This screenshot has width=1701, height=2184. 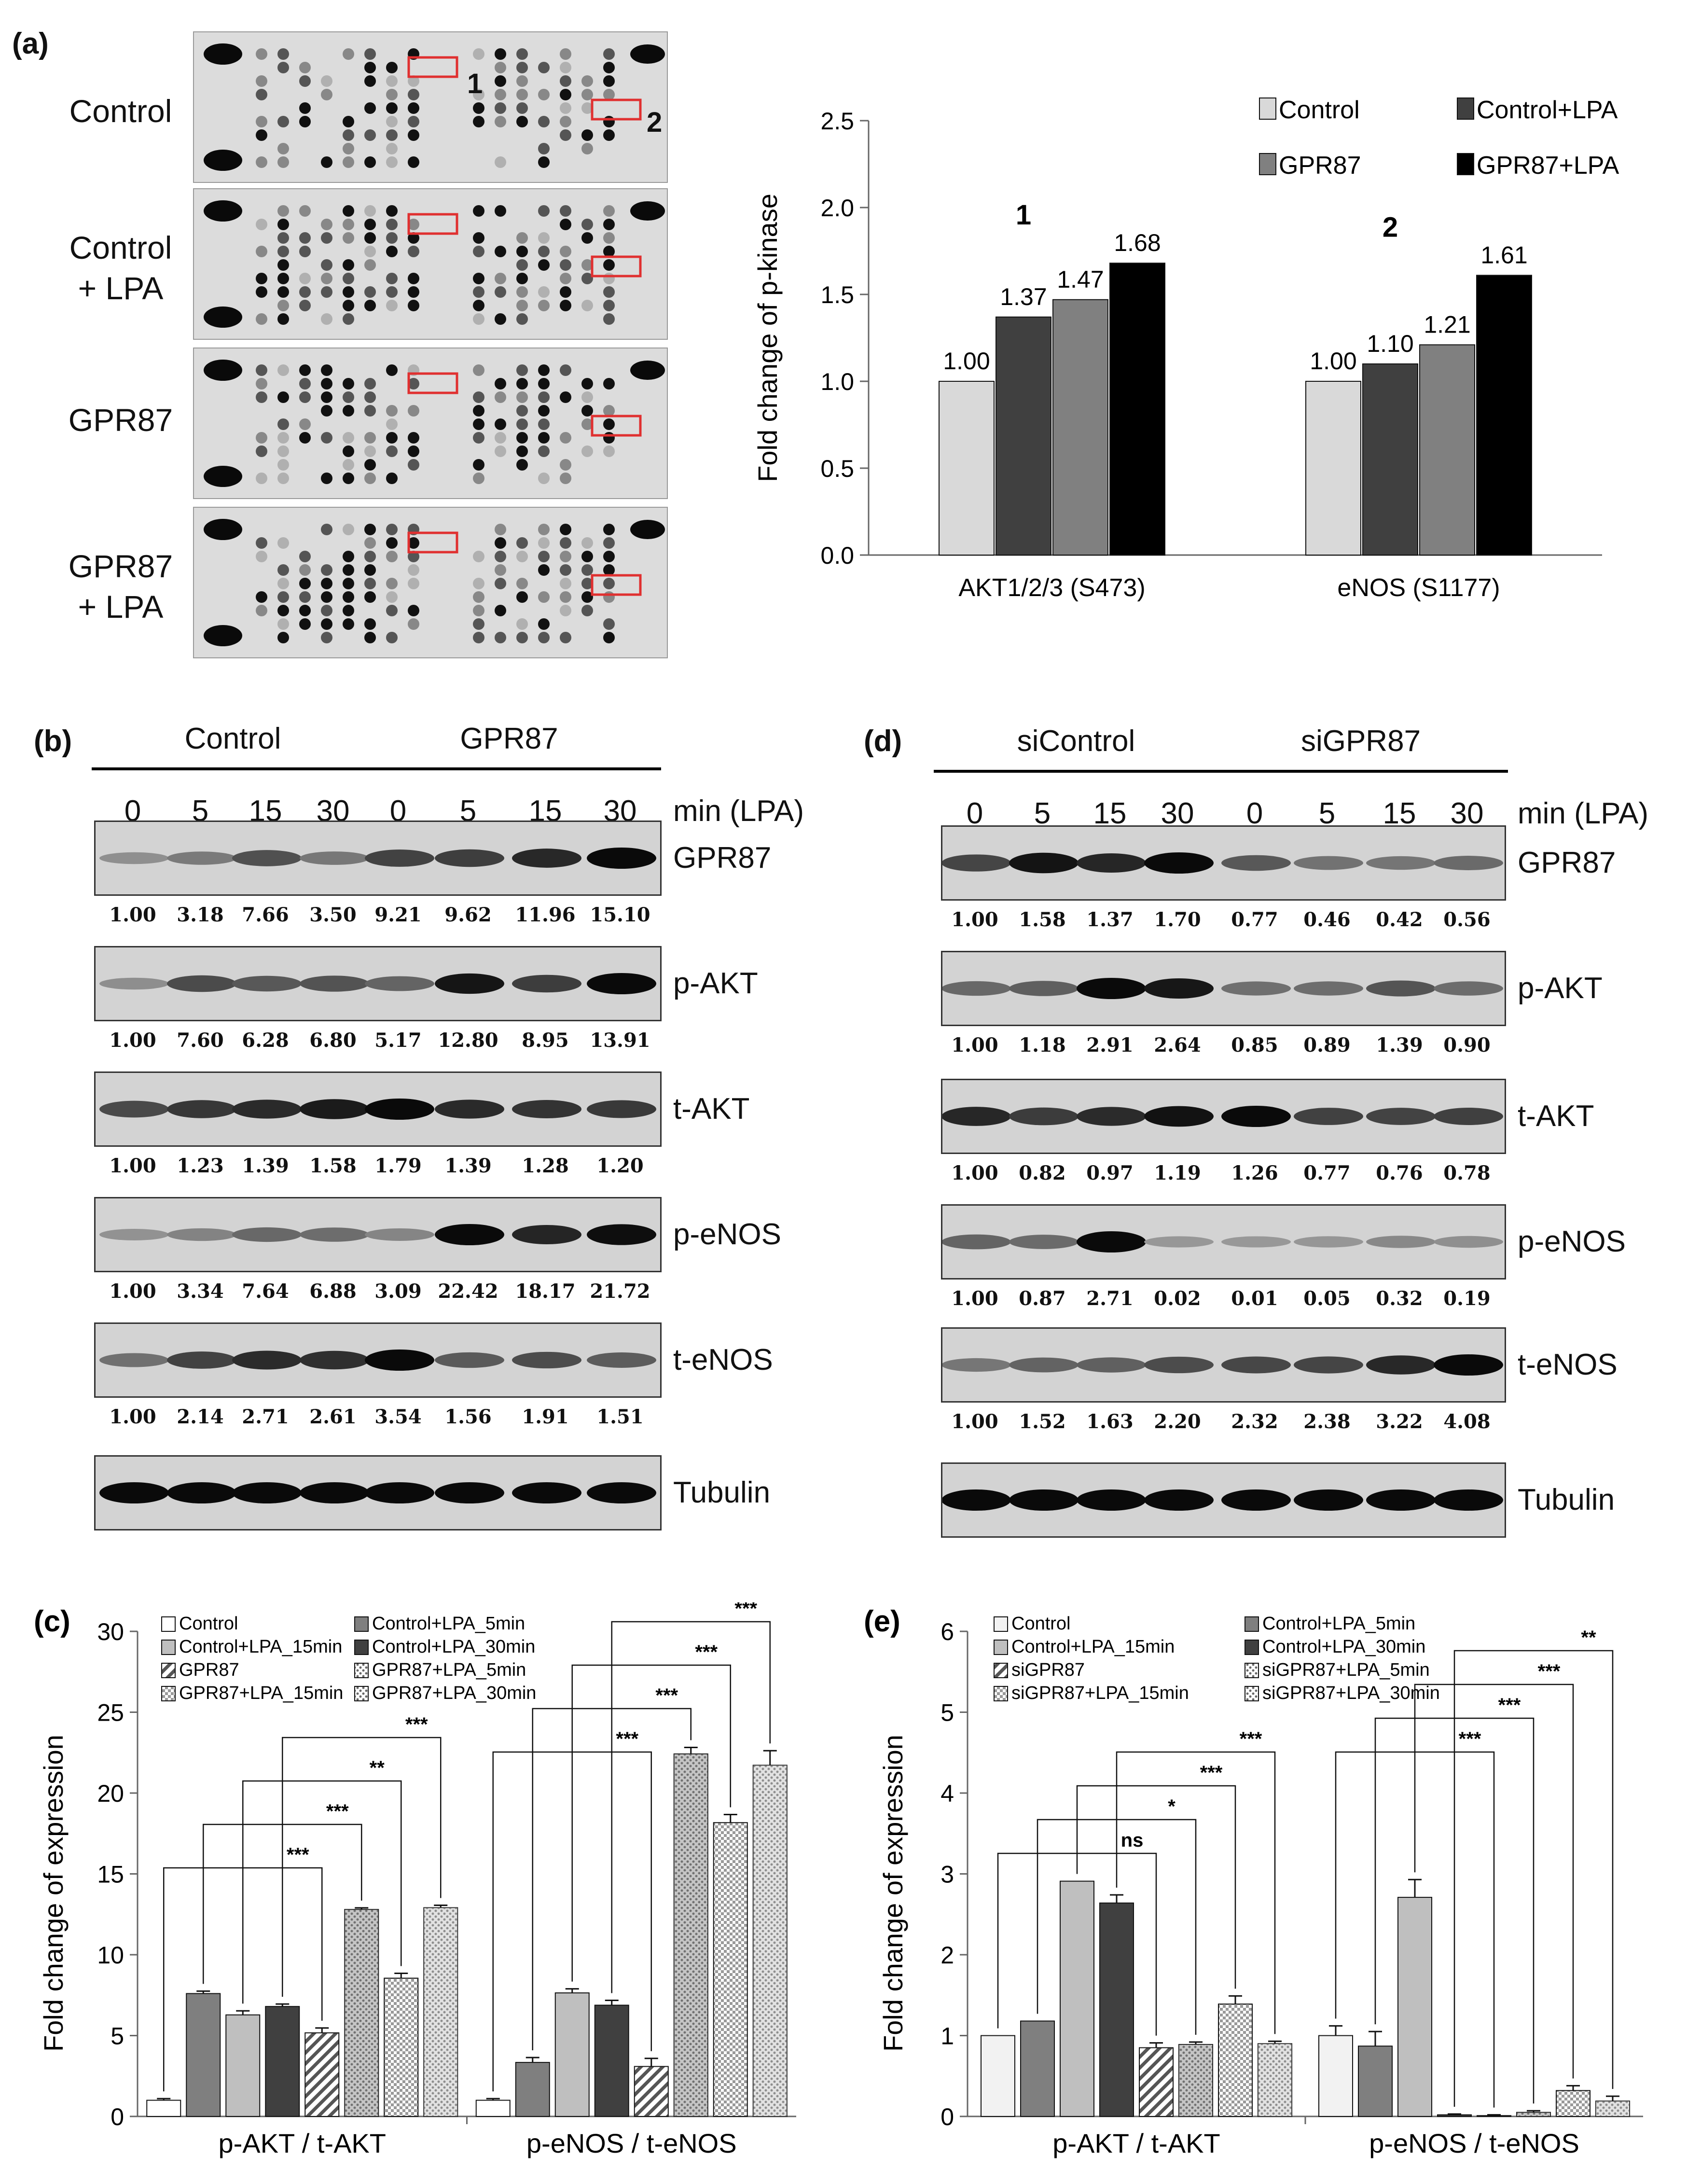 What do you see at coordinates (120, 420) in the screenshot?
I see `array-row-label-line: GPR87` at bounding box center [120, 420].